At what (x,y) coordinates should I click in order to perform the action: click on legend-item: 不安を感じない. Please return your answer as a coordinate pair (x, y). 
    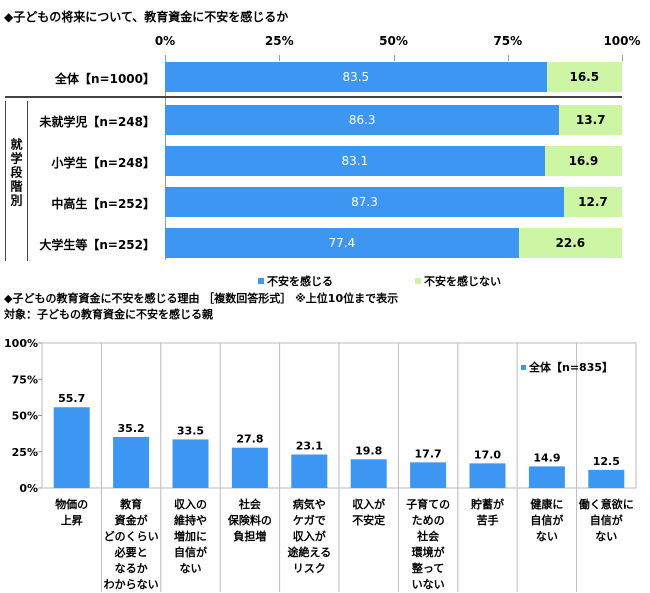
    Looking at the image, I should click on (458, 281).